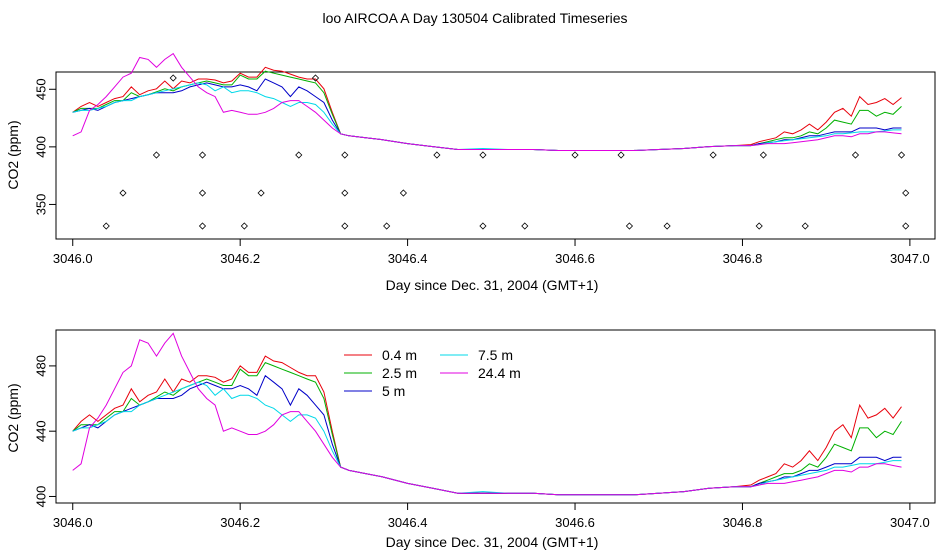 Image resolution: width=950 pixels, height=550 pixels. Describe the element at coordinates (432, 373) in the screenshot. I see `legend: 0.4 m 2.5 m 5 m 7.5 m 24.4 m` at that location.